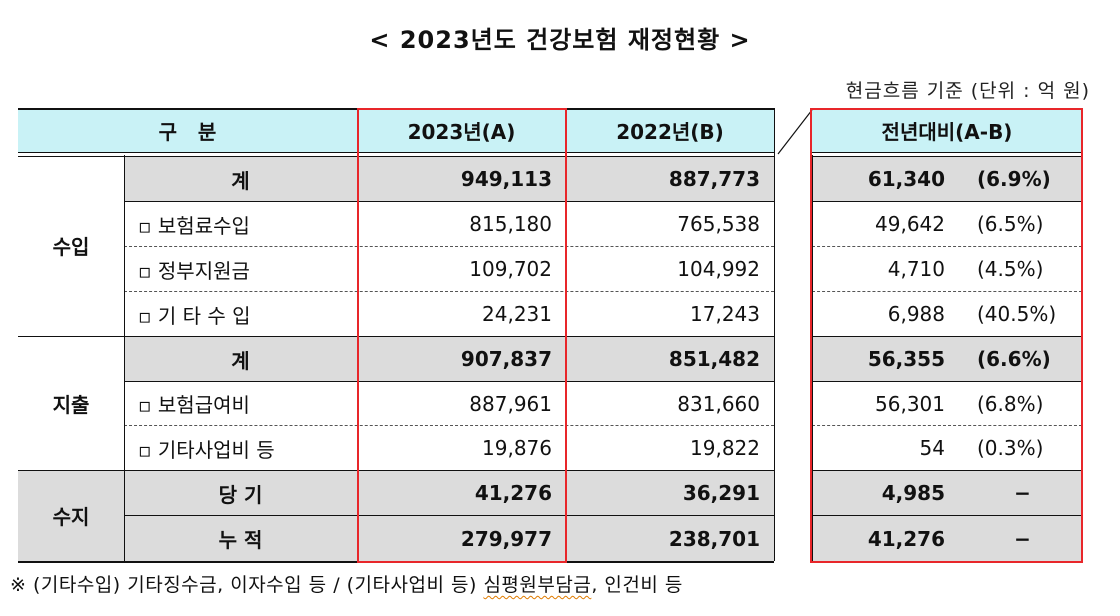 This screenshot has height=616, width=1120. What do you see at coordinates (240, 494) in the screenshot?
I see `row-label: 당 기` at bounding box center [240, 494].